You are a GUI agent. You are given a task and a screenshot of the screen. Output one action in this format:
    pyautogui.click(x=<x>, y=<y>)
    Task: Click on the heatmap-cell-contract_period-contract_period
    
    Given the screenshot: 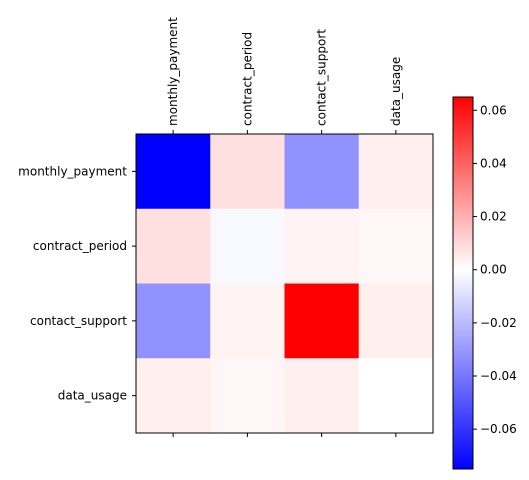 What is the action you would take?
    pyautogui.click(x=247, y=246)
    